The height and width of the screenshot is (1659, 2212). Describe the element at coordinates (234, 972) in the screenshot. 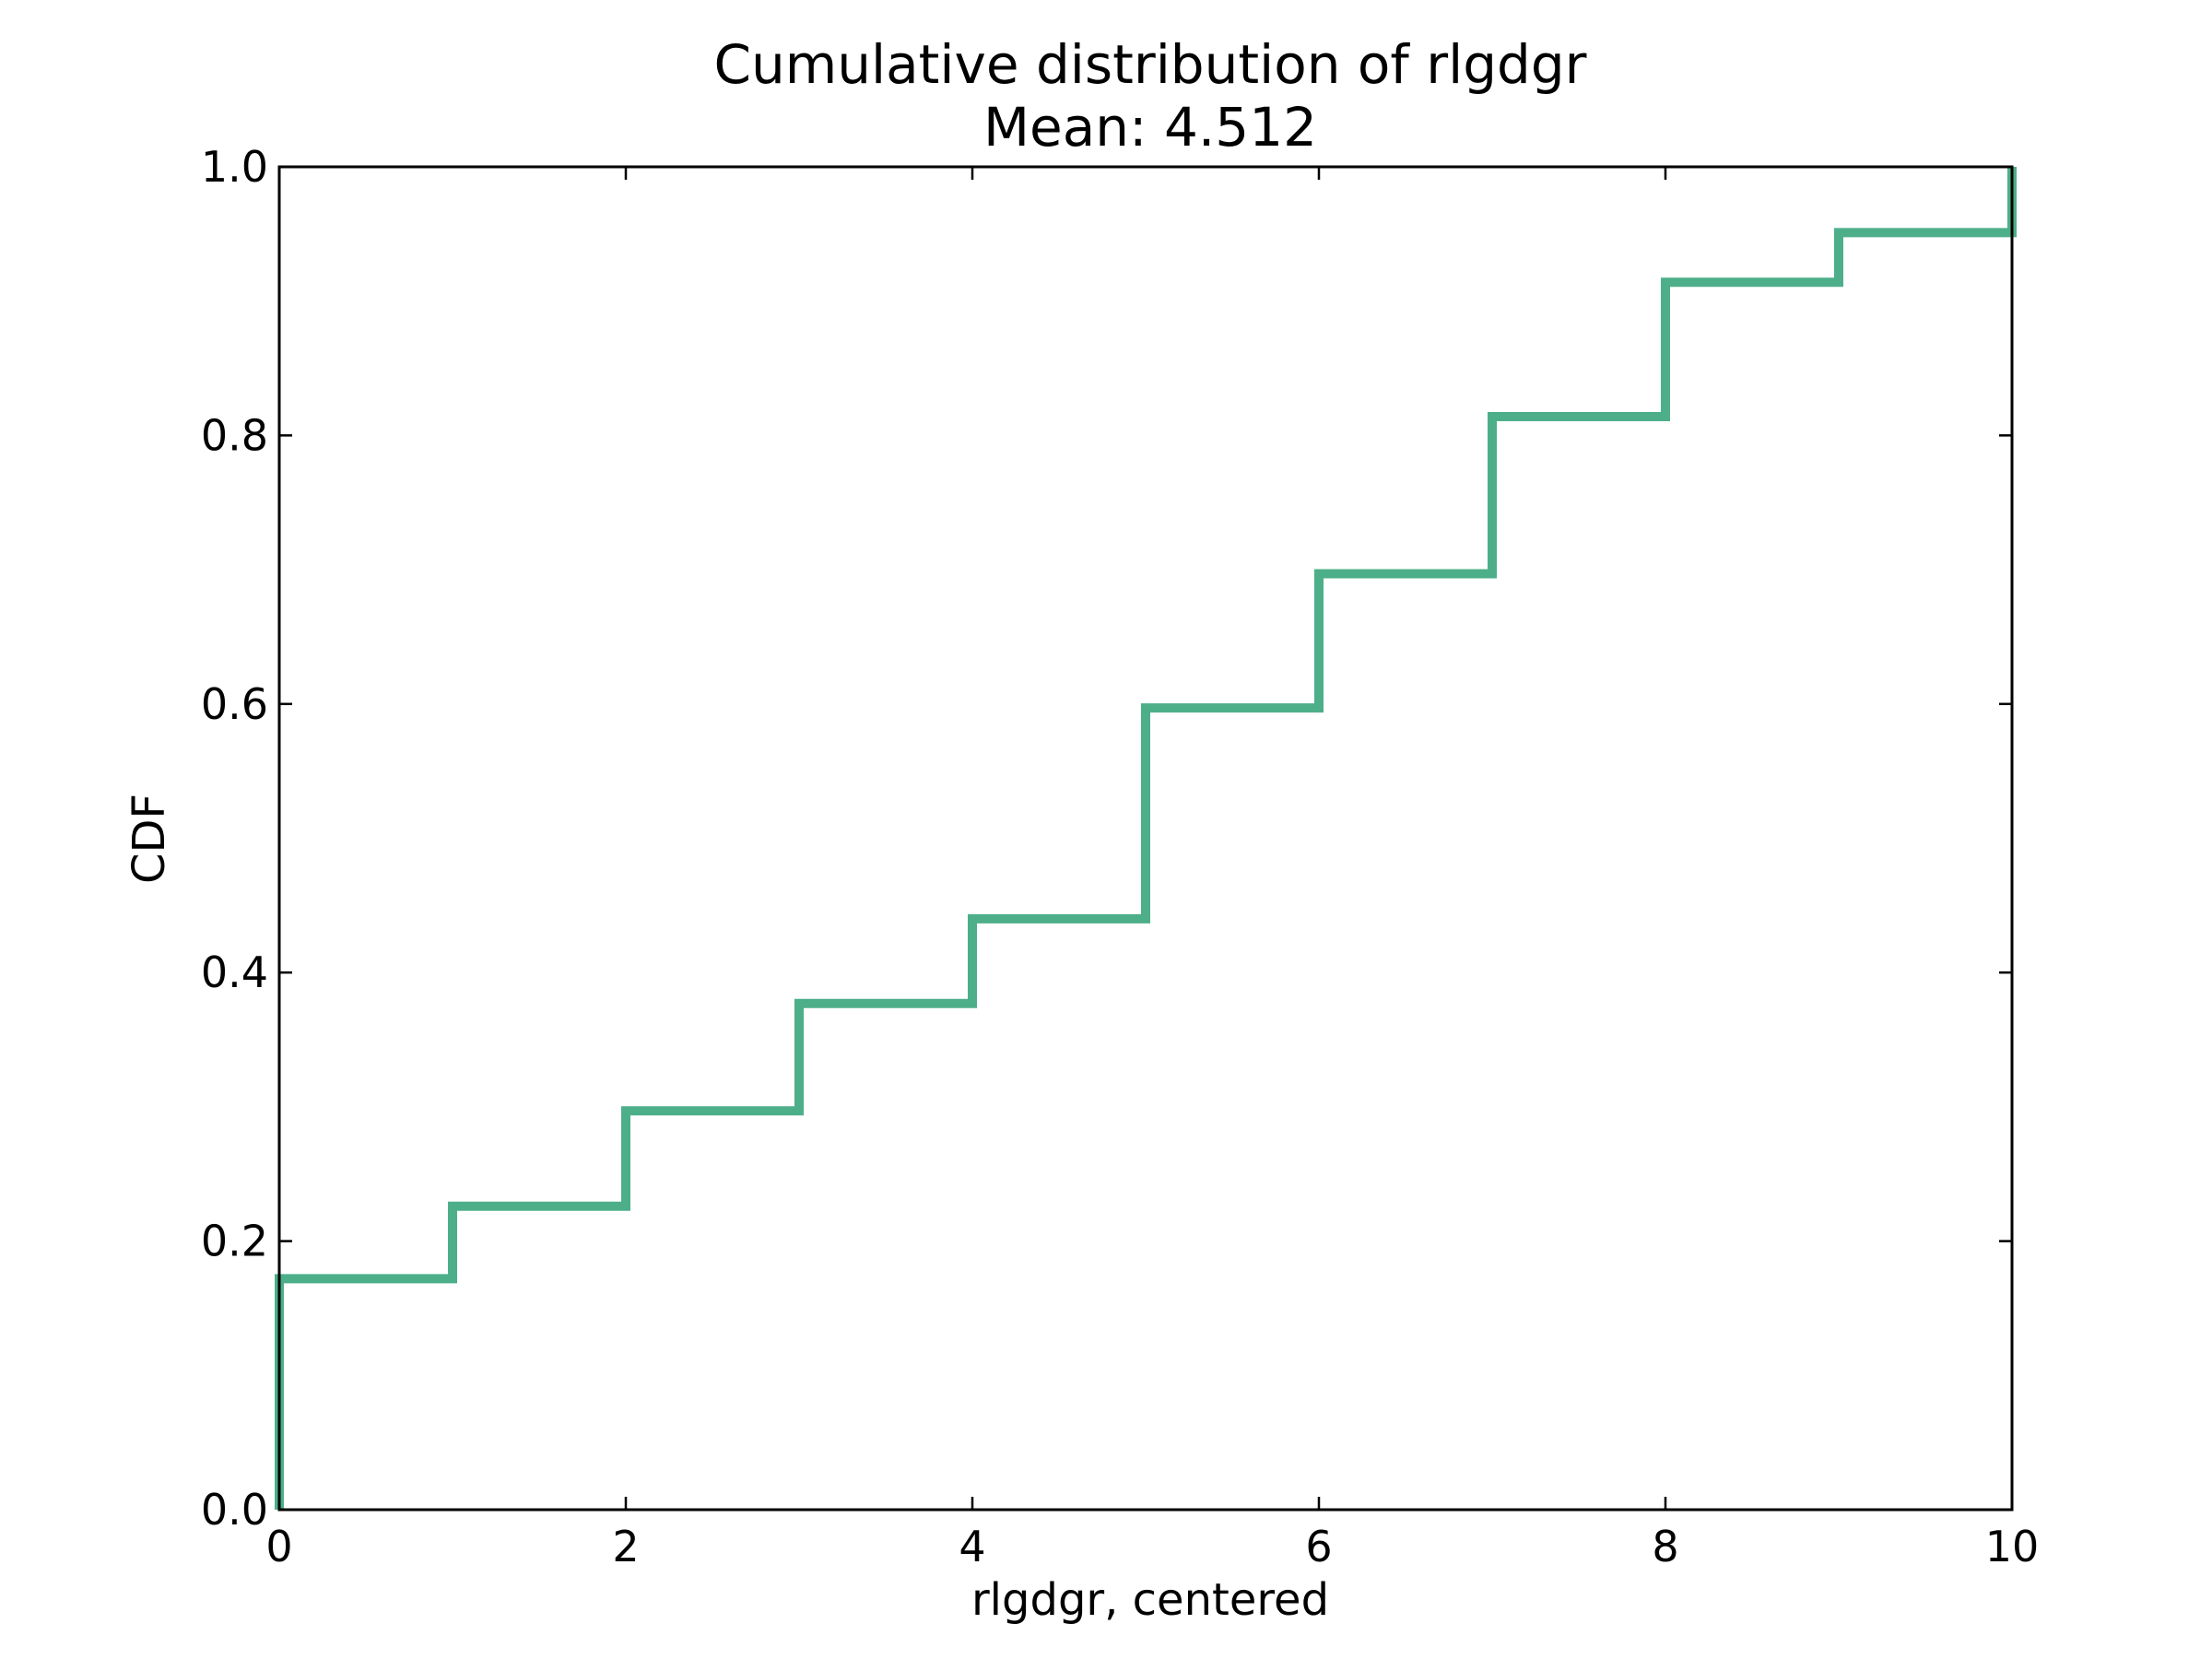

I see `y-tick-label: 0.4` at that location.